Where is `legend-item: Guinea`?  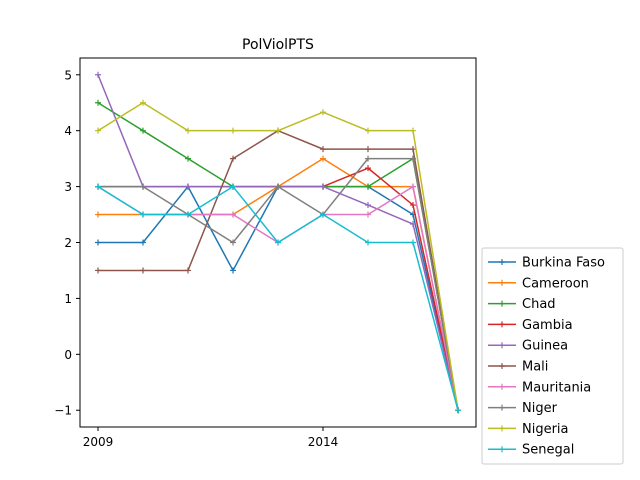 legend-item: Guinea is located at coordinates (528, 346).